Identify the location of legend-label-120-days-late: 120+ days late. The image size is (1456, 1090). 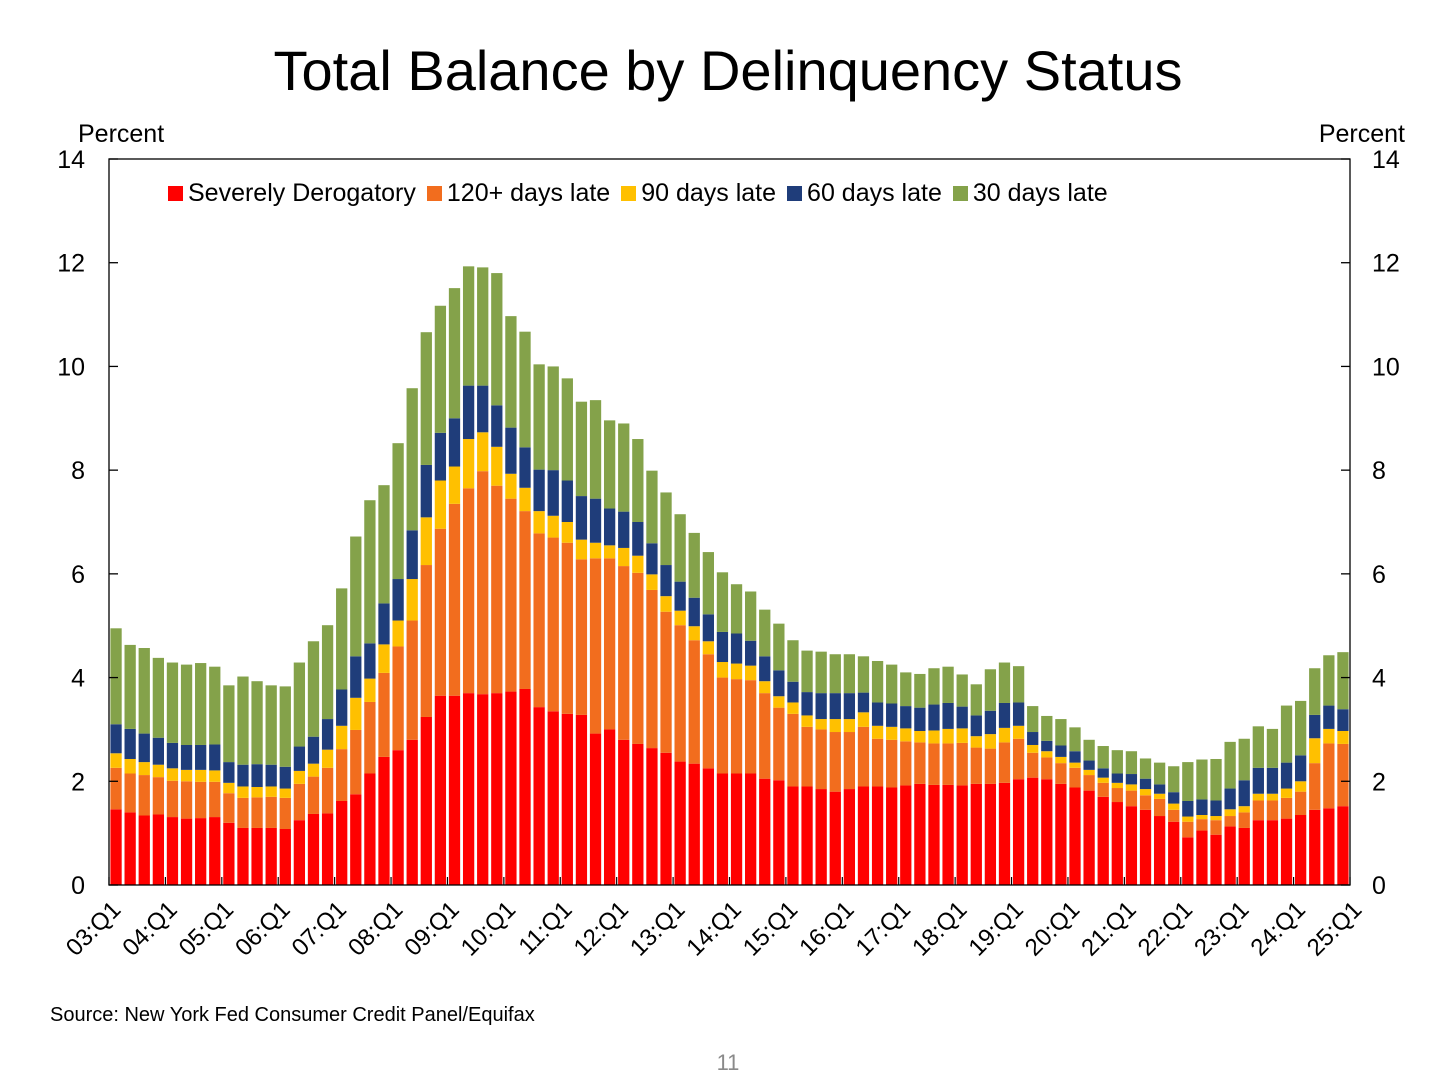
(528, 193).